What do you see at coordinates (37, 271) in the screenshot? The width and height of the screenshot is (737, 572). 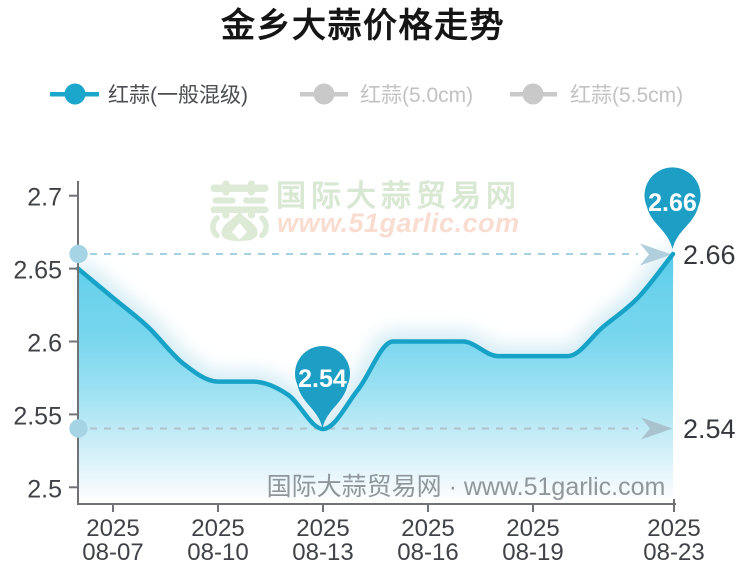 I see `svg-text: 2.65` at bounding box center [37, 271].